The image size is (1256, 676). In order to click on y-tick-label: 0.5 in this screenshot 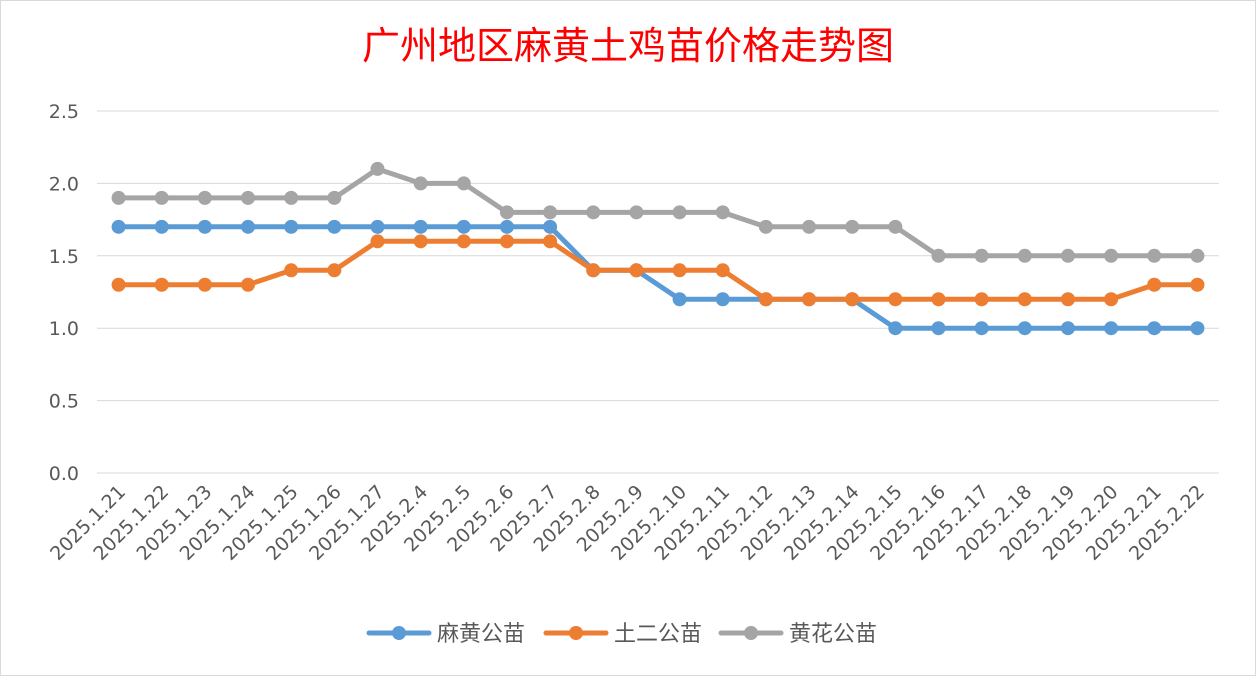, I will do `click(64, 402)`.